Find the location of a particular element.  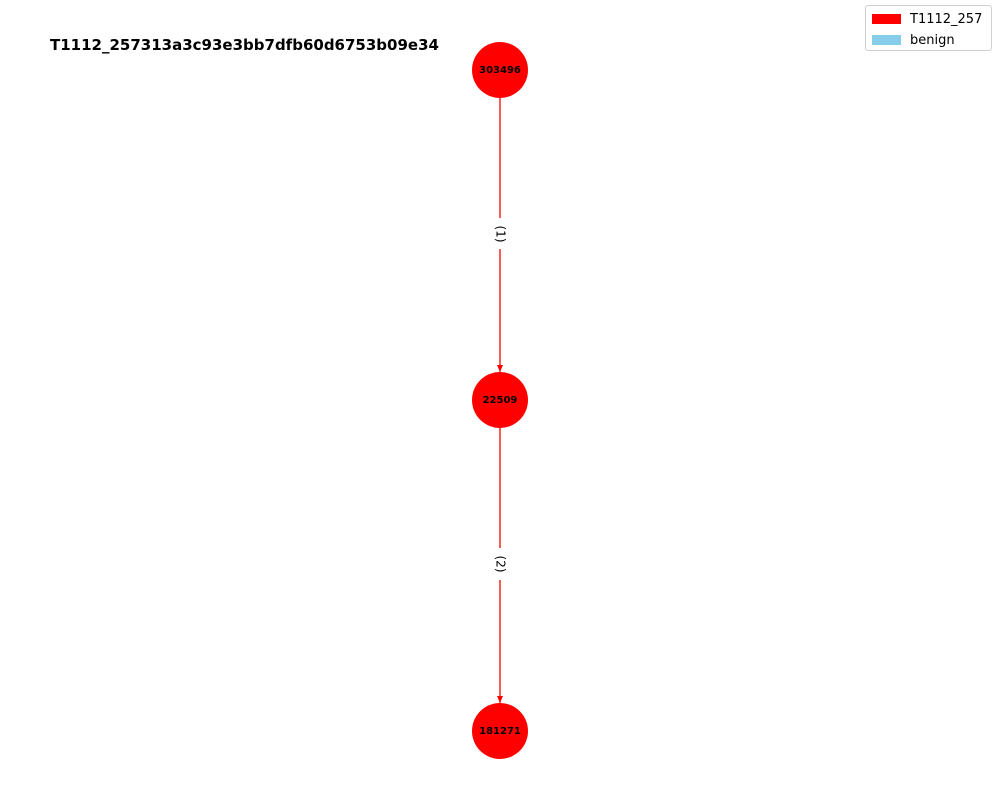

legend-label: benign is located at coordinates (932, 40).